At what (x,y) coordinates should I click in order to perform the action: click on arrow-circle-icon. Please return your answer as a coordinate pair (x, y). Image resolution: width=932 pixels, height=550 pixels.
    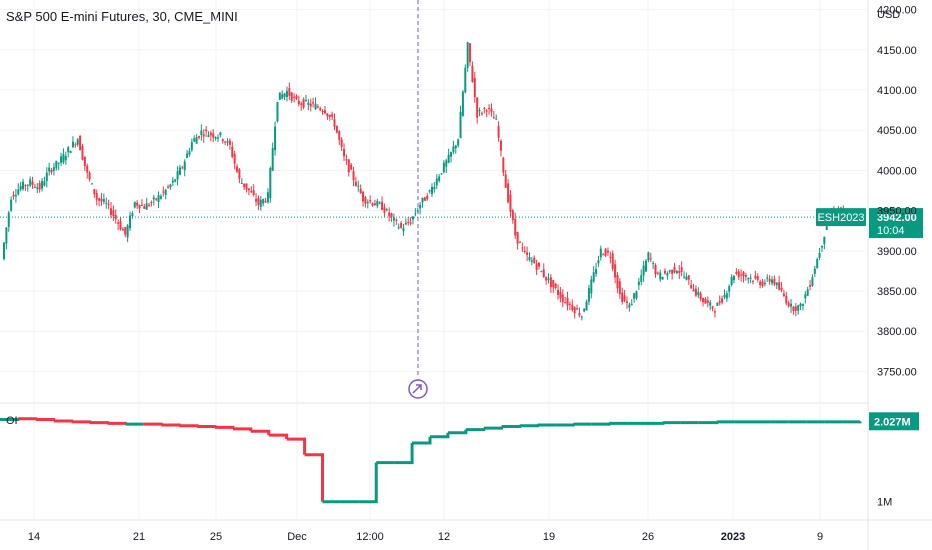
    Looking at the image, I should click on (418, 389).